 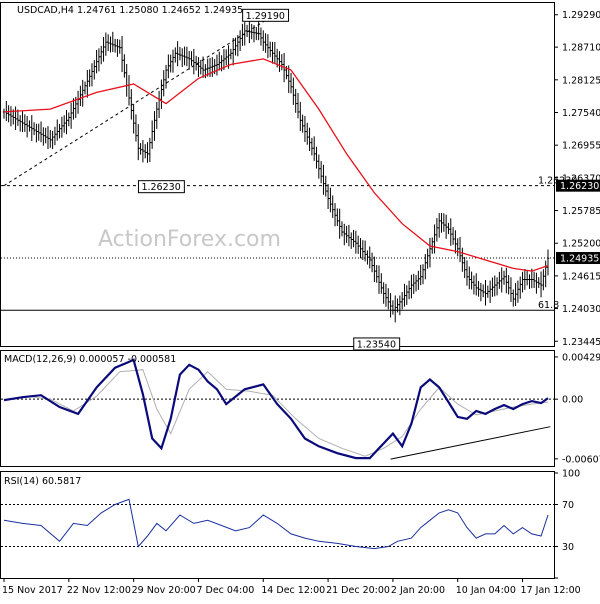 What do you see at coordinates (581, 146) in the screenshot?
I see `price-axis-label: 1.26955` at bounding box center [581, 146].